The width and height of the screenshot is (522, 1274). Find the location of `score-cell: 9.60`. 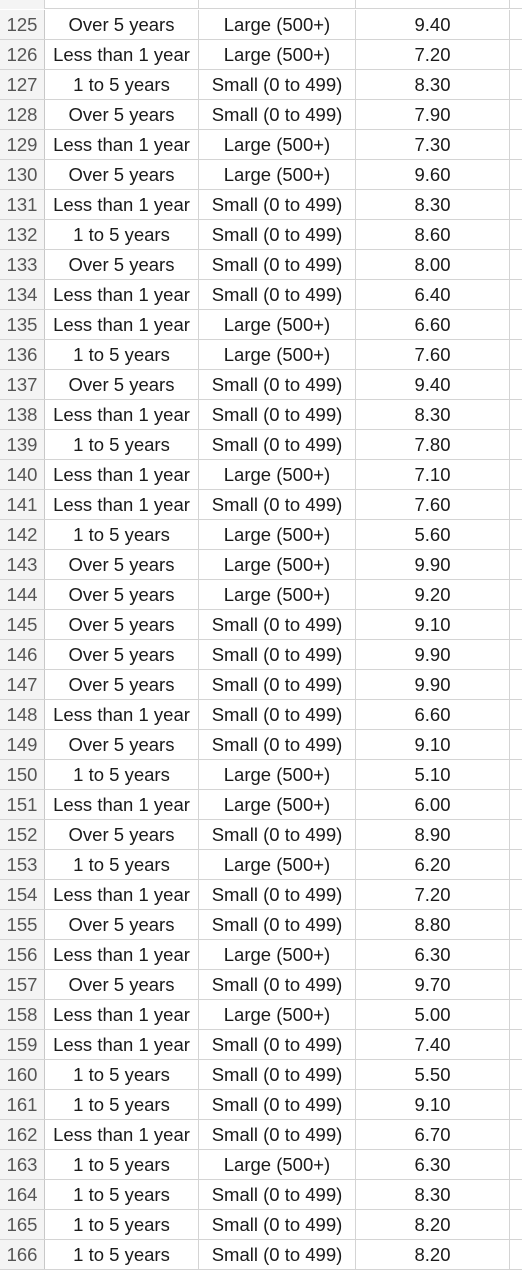

score-cell: 9.60 is located at coordinates (433, 174).